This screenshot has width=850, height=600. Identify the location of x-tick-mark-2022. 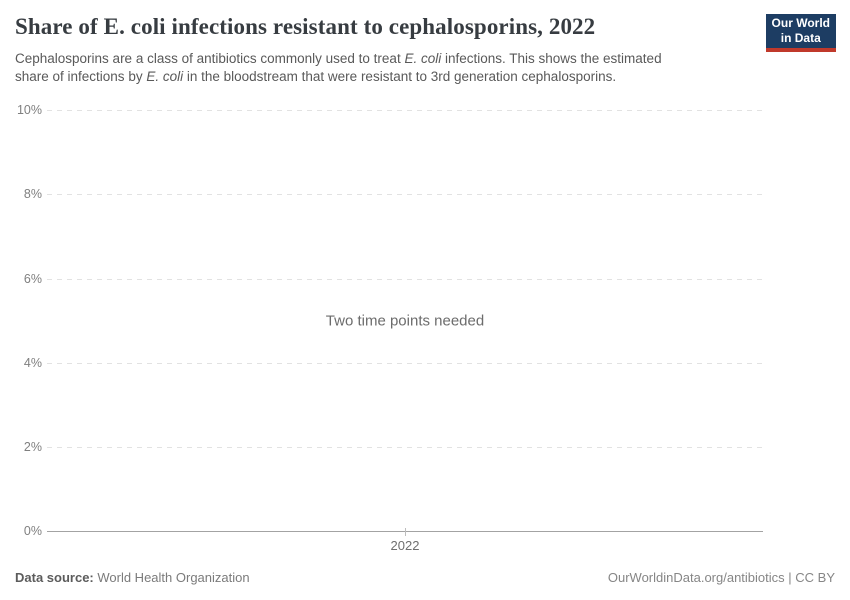
(405, 532).